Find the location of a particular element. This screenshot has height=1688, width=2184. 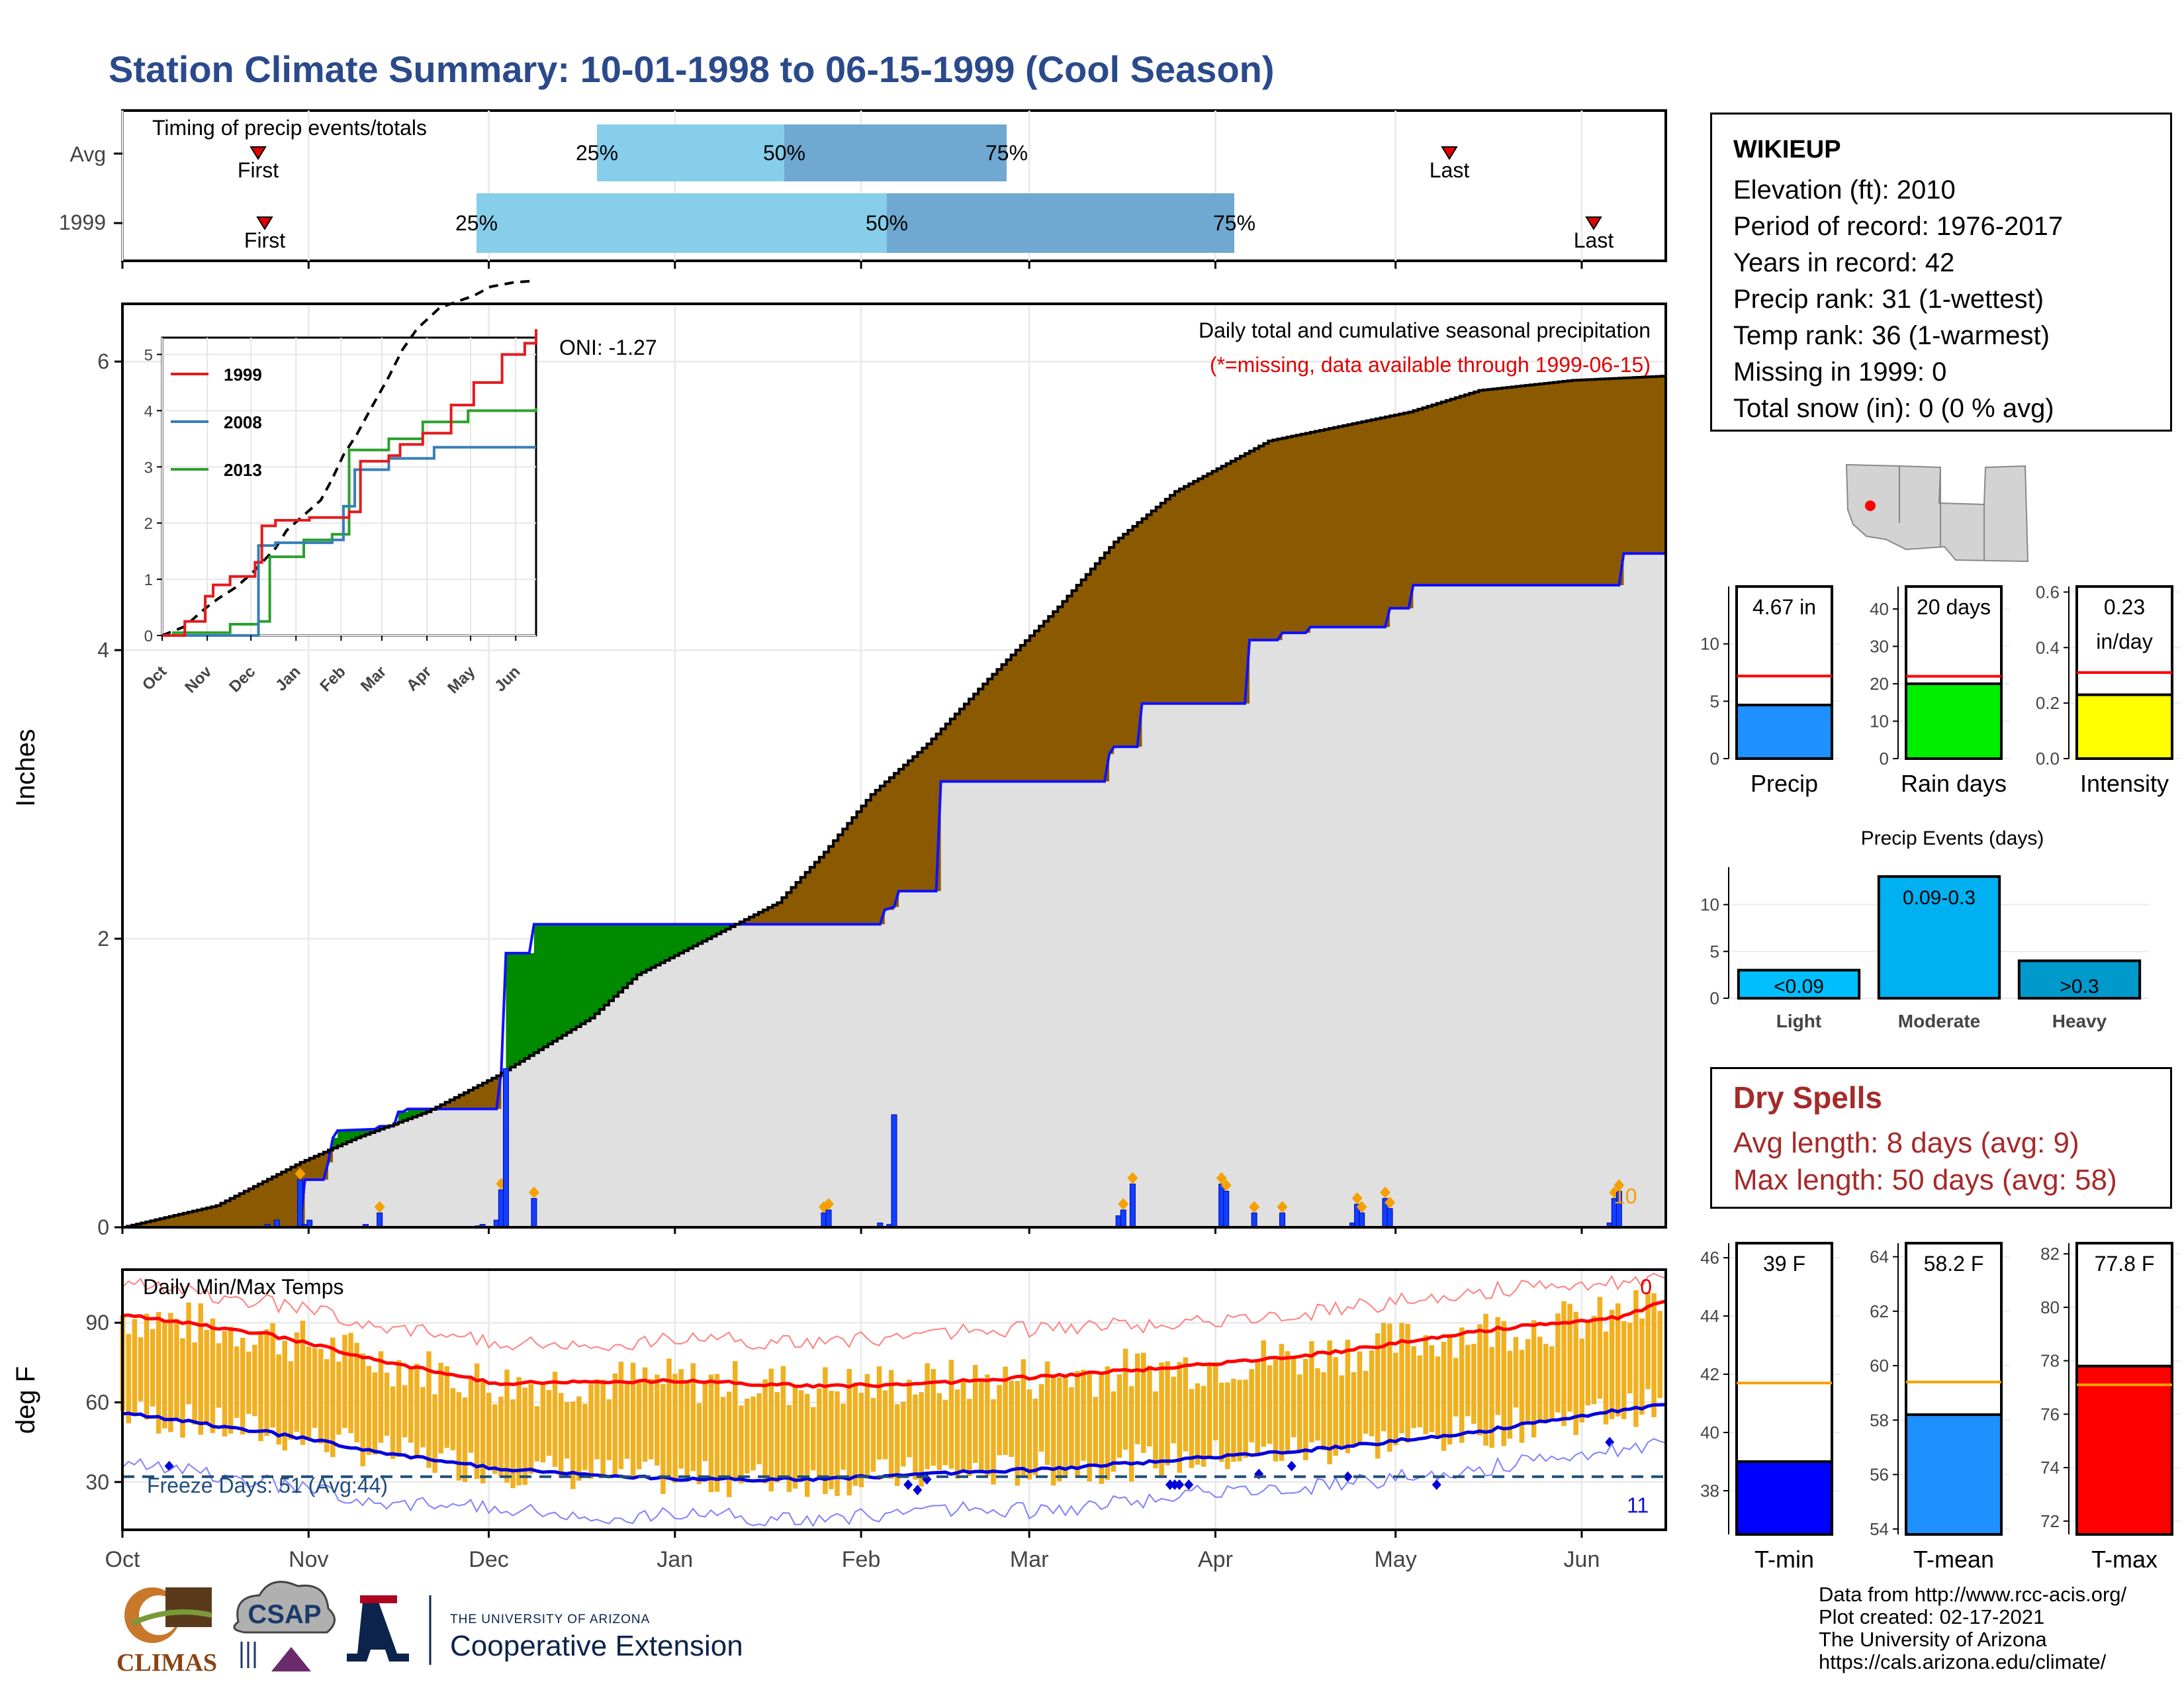

timing-avg-q75: 75% is located at coordinates (1007, 153).